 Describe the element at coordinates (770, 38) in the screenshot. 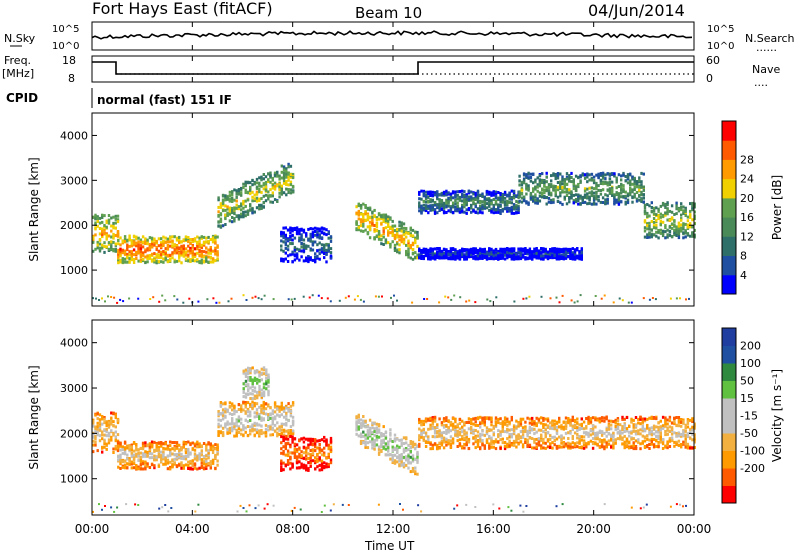

I see `nsearch-label: N.Search` at that location.